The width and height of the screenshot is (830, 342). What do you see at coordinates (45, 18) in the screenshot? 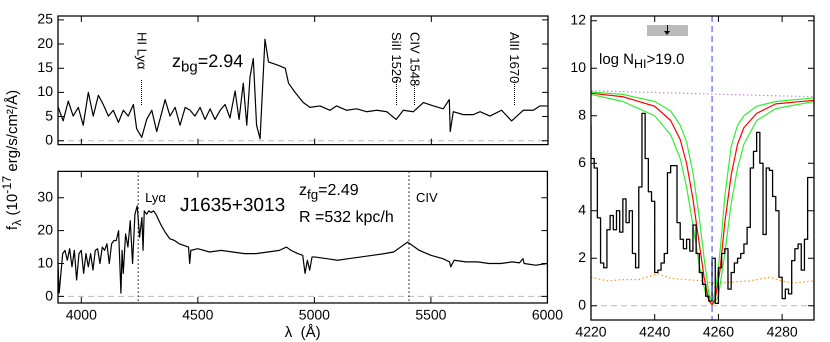
I see `y-tick-label: 25` at bounding box center [45, 18].